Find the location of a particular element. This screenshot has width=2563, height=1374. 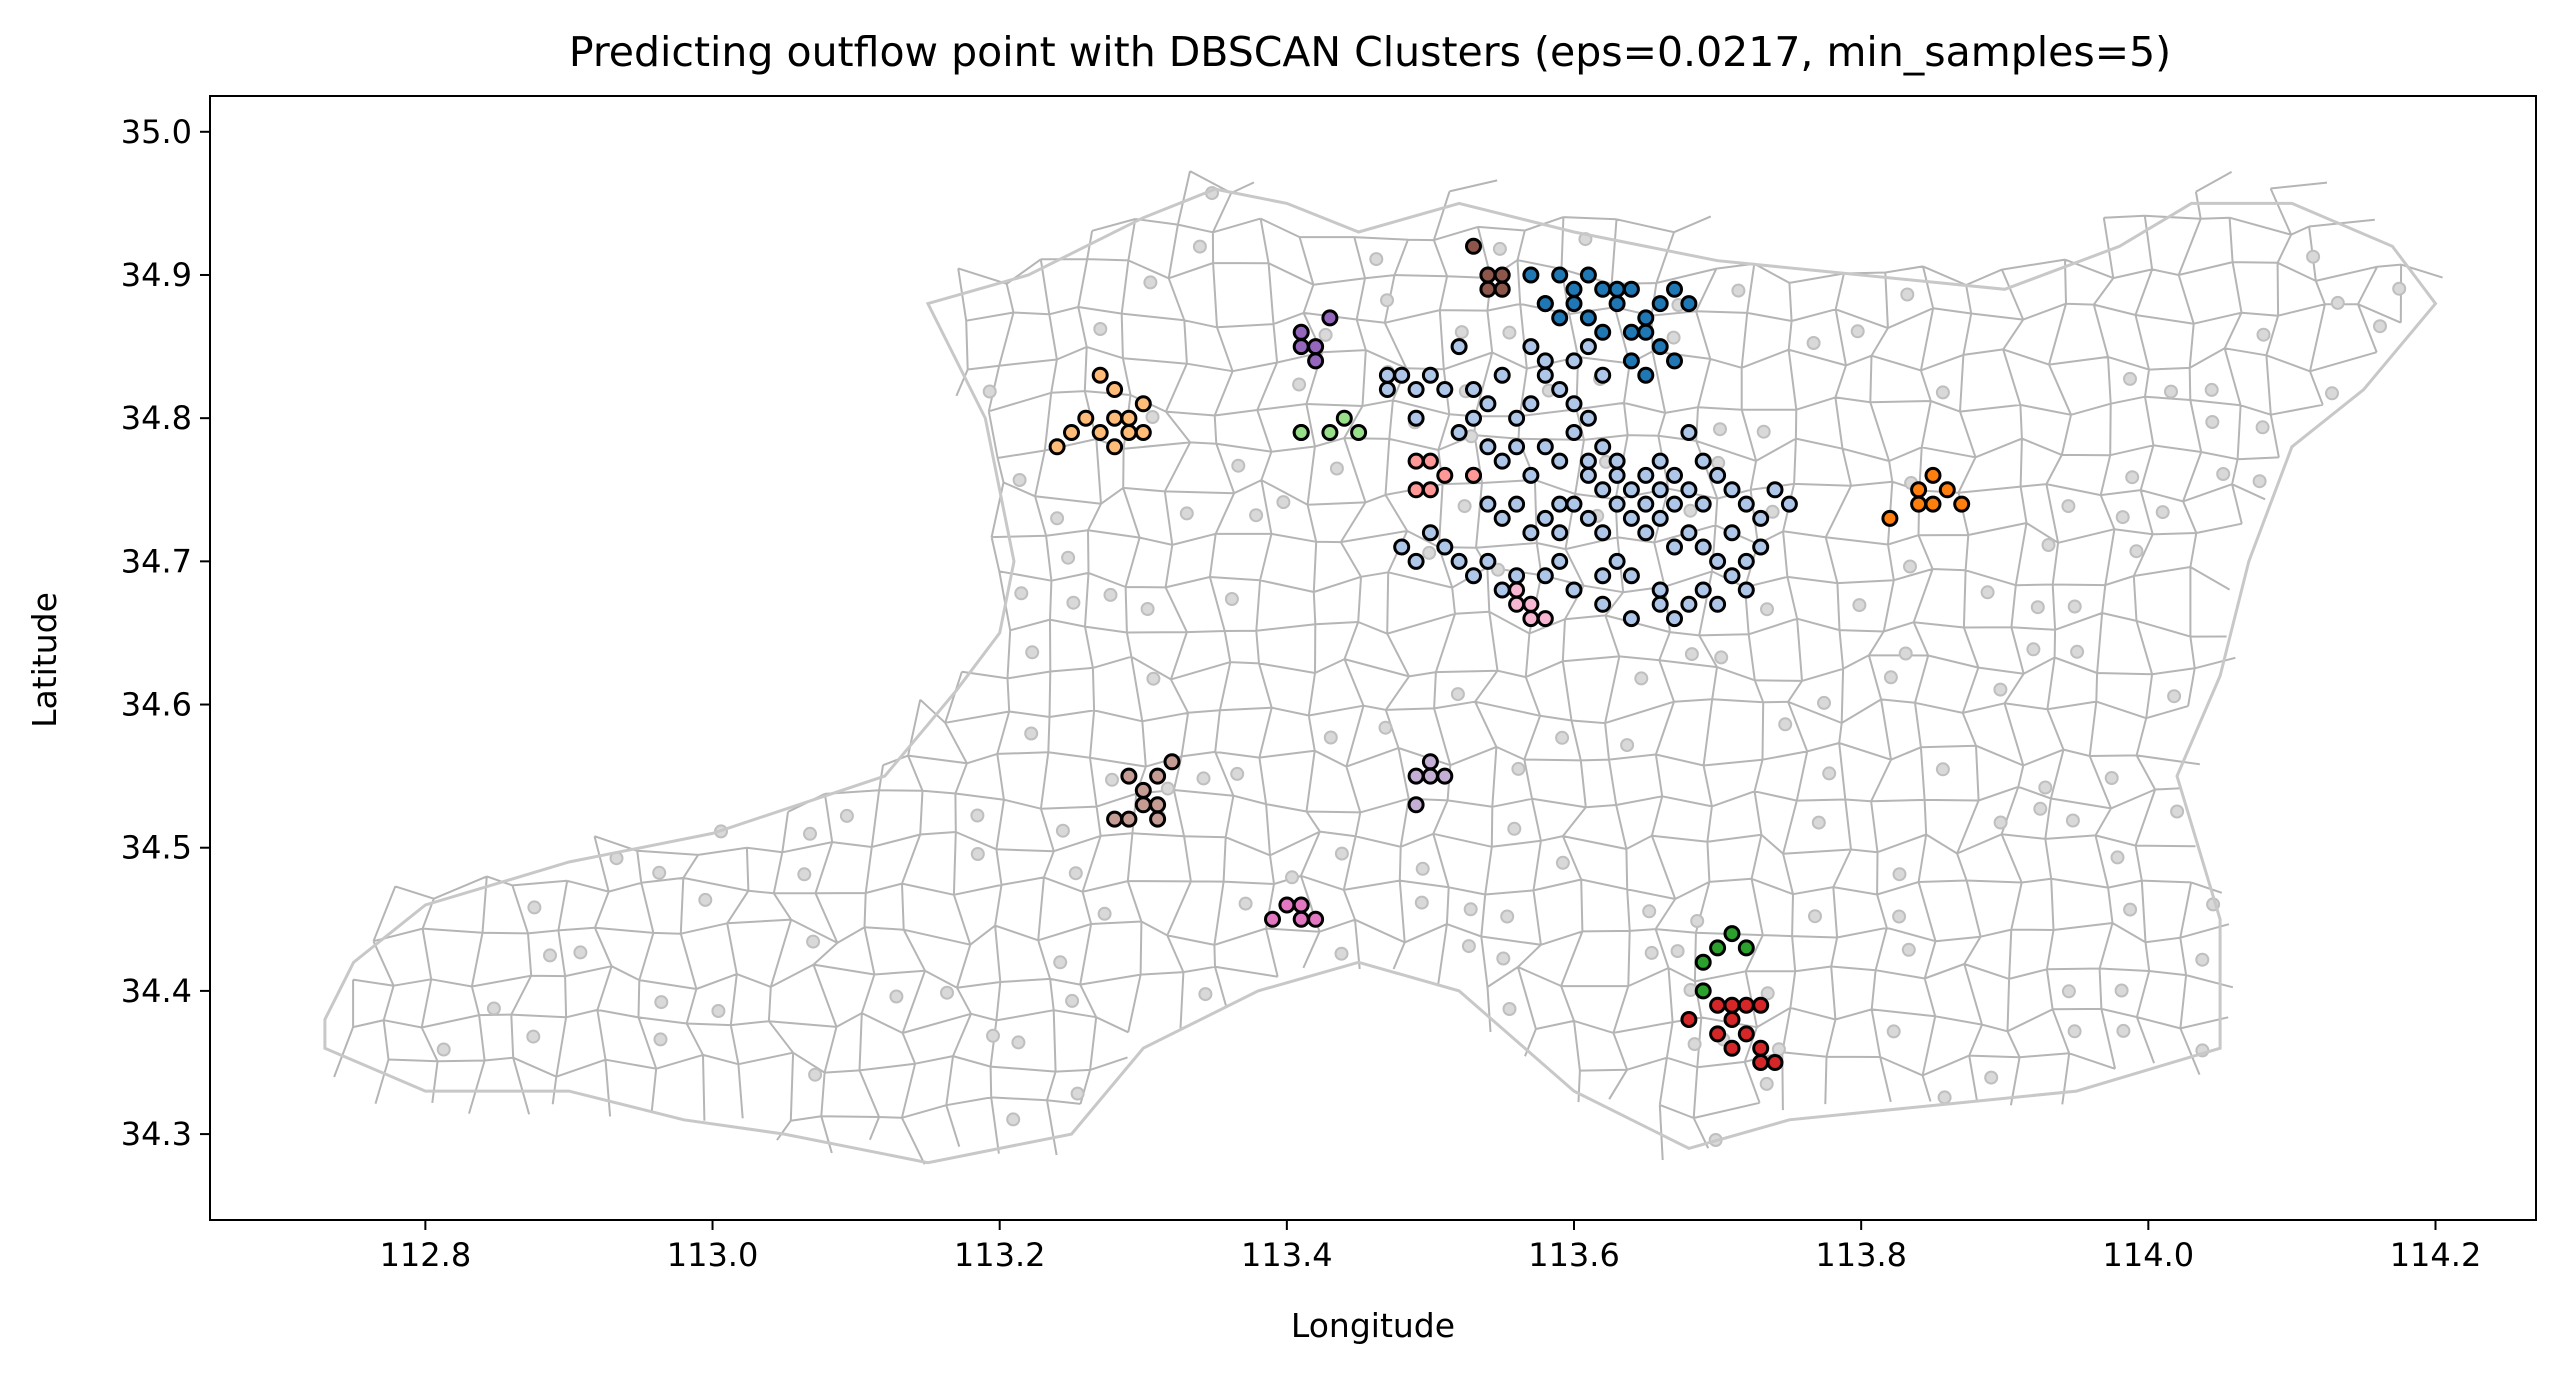

y-tick-label: 34.3 is located at coordinates (156, 1134).